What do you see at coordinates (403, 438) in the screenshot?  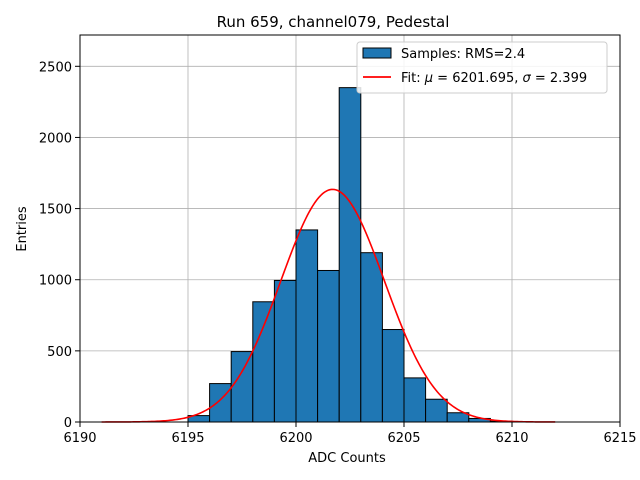 I see `x-tick-label: 6205` at bounding box center [403, 438].